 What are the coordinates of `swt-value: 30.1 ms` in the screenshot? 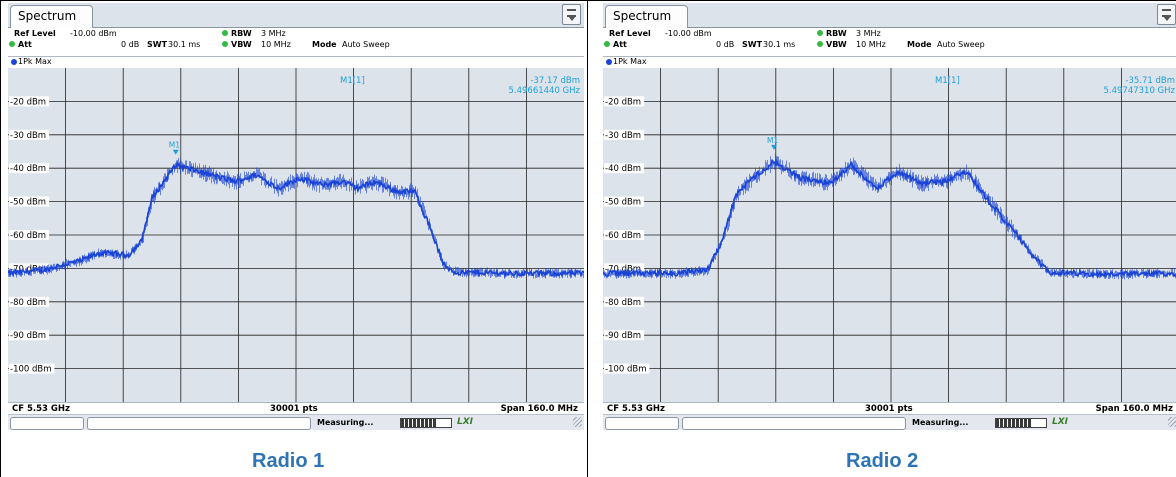 It's located at (184, 44).